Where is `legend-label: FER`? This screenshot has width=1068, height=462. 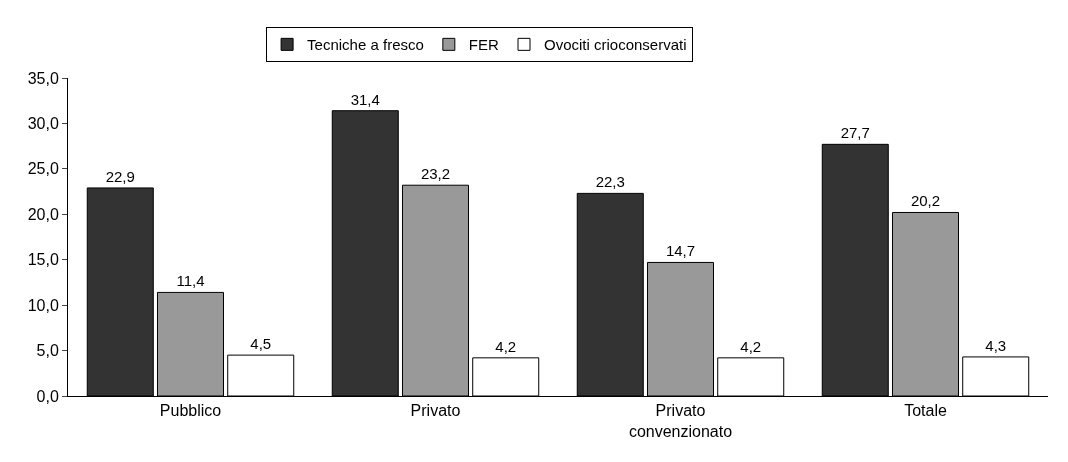 legend-label: FER is located at coordinates (483, 45).